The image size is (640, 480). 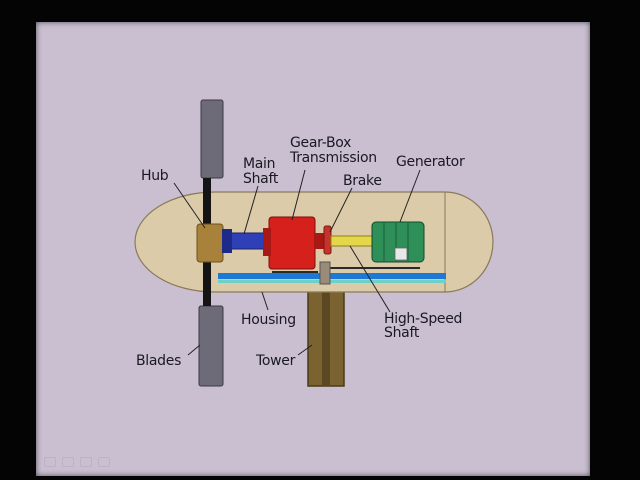 I want to click on leader-brake, so click(x=341, y=210).